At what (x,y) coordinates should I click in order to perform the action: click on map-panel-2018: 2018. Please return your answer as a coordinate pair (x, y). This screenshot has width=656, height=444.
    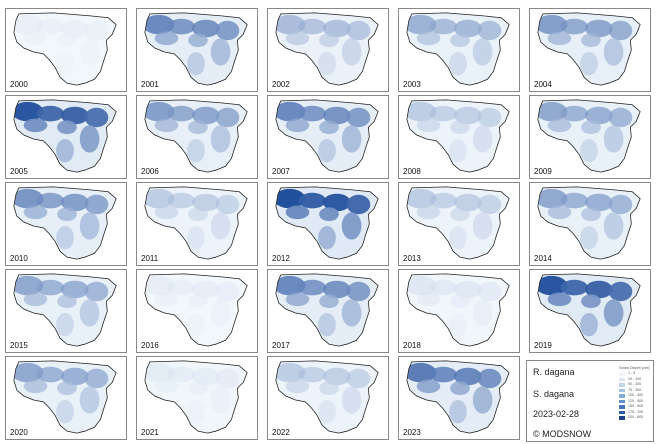
    Looking at the image, I should click on (459, 311).